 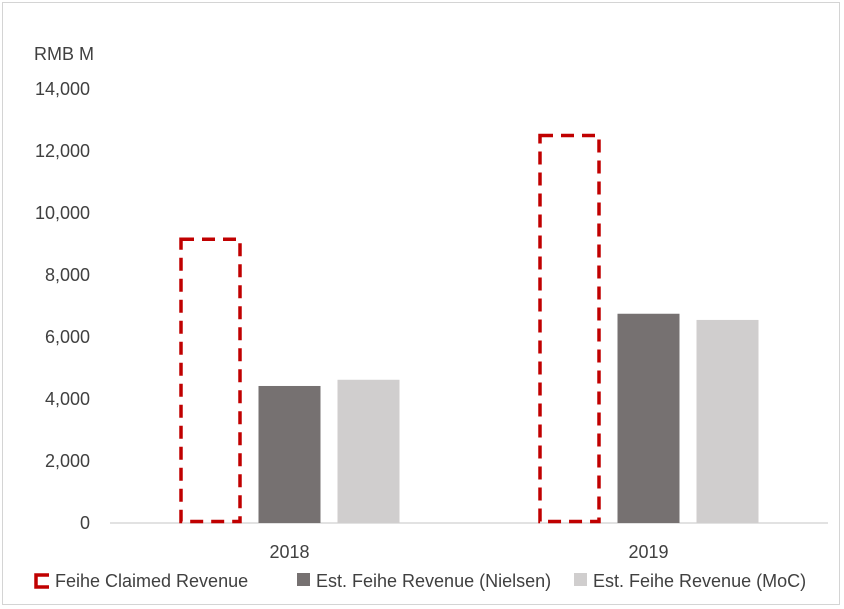 I want to click on bar-2019-feihe-claimed-revenue, so click(x=569, y=328).